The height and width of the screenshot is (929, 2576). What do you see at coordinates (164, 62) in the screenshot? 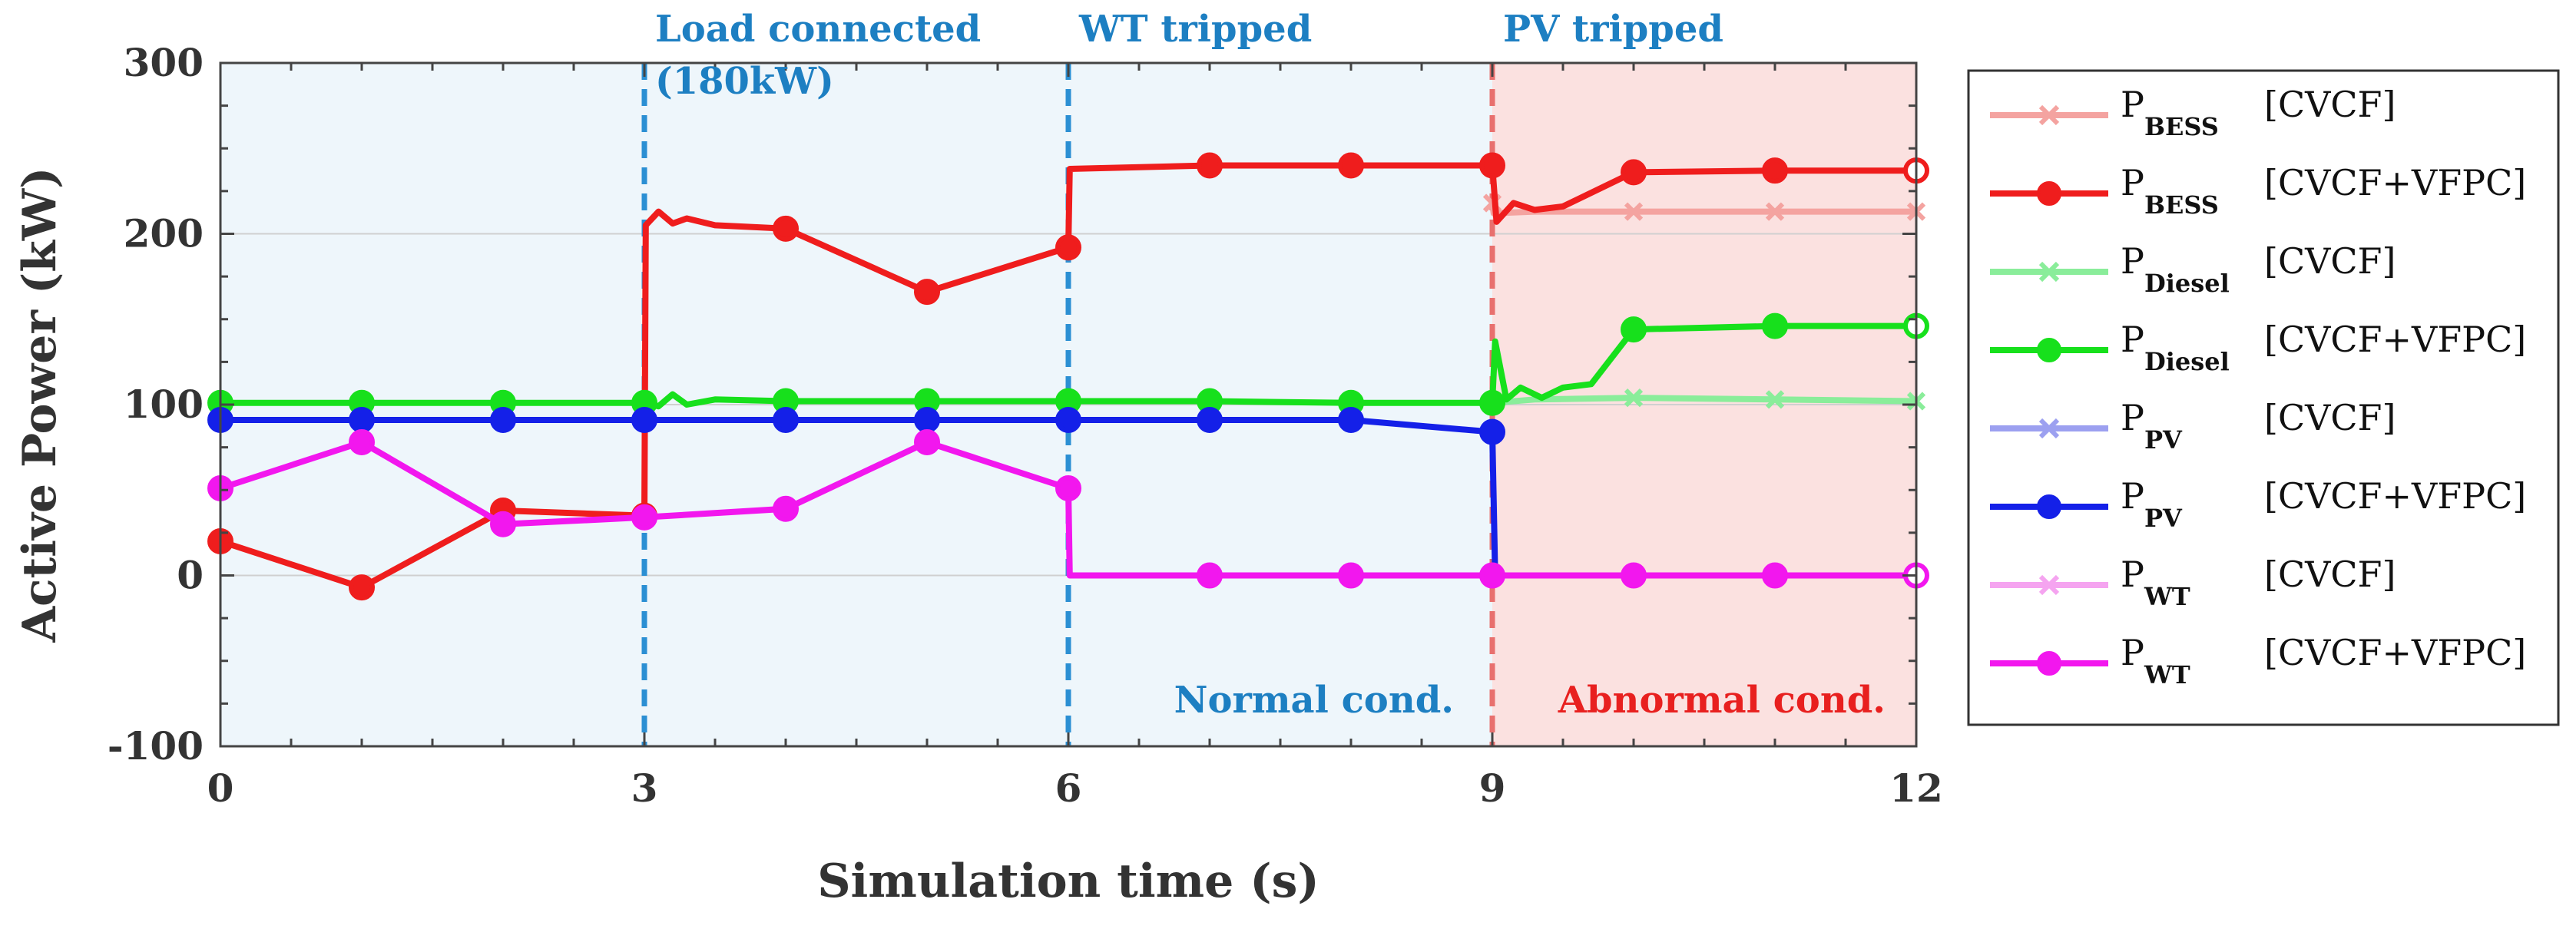
I see `y-tick-label: 300` at bounding box center [164, 62].